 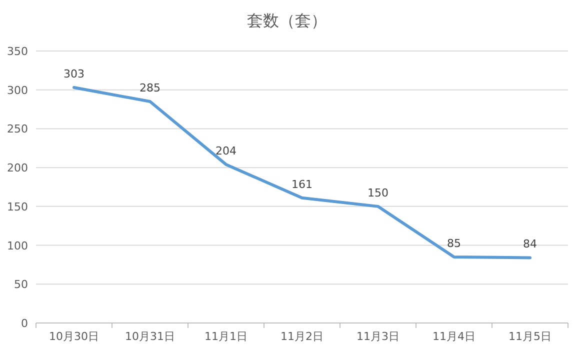 What do you see at coordinates (302, 336) in the screenshot?
I see `x-tick-label: 11月2日` at bounding box center [302, 336].